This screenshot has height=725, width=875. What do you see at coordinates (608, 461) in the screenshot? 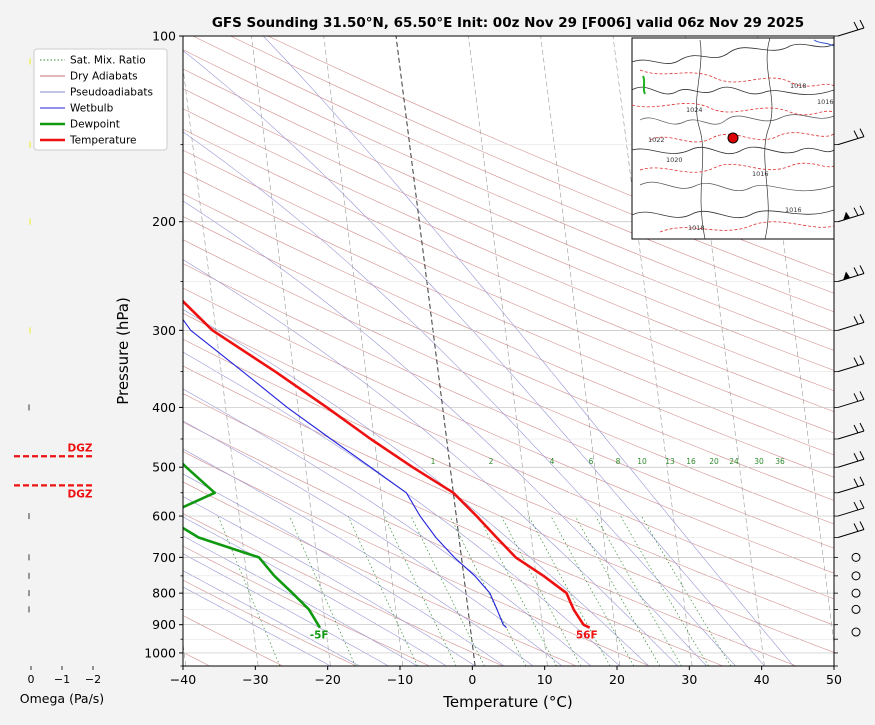
I see `mixing-ratio-labels: 1 2 4 6 8 10 13 16 20 24 30 36` at bounding box center [608, 461].